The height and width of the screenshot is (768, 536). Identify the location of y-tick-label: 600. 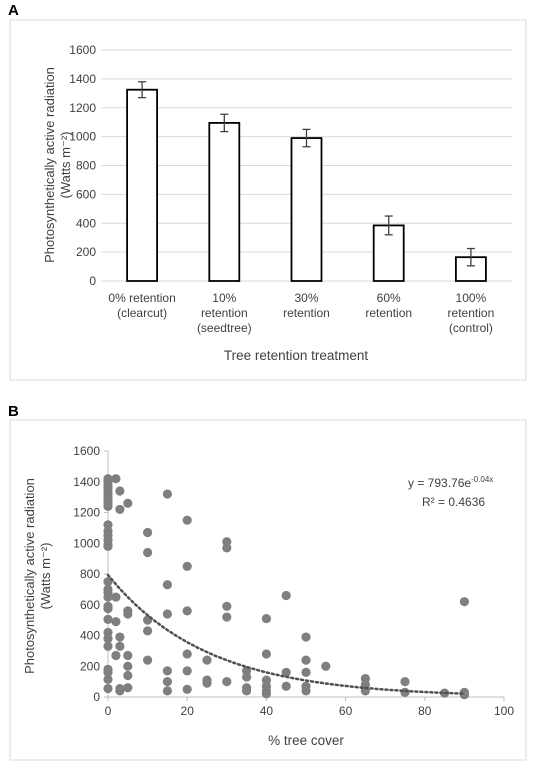
(90, 605).